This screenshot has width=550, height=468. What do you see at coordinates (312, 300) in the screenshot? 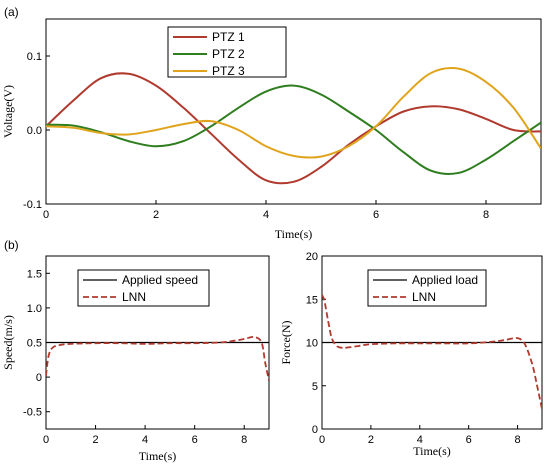
I see `y-tick-label: 15` at bounding box center [312, 300].